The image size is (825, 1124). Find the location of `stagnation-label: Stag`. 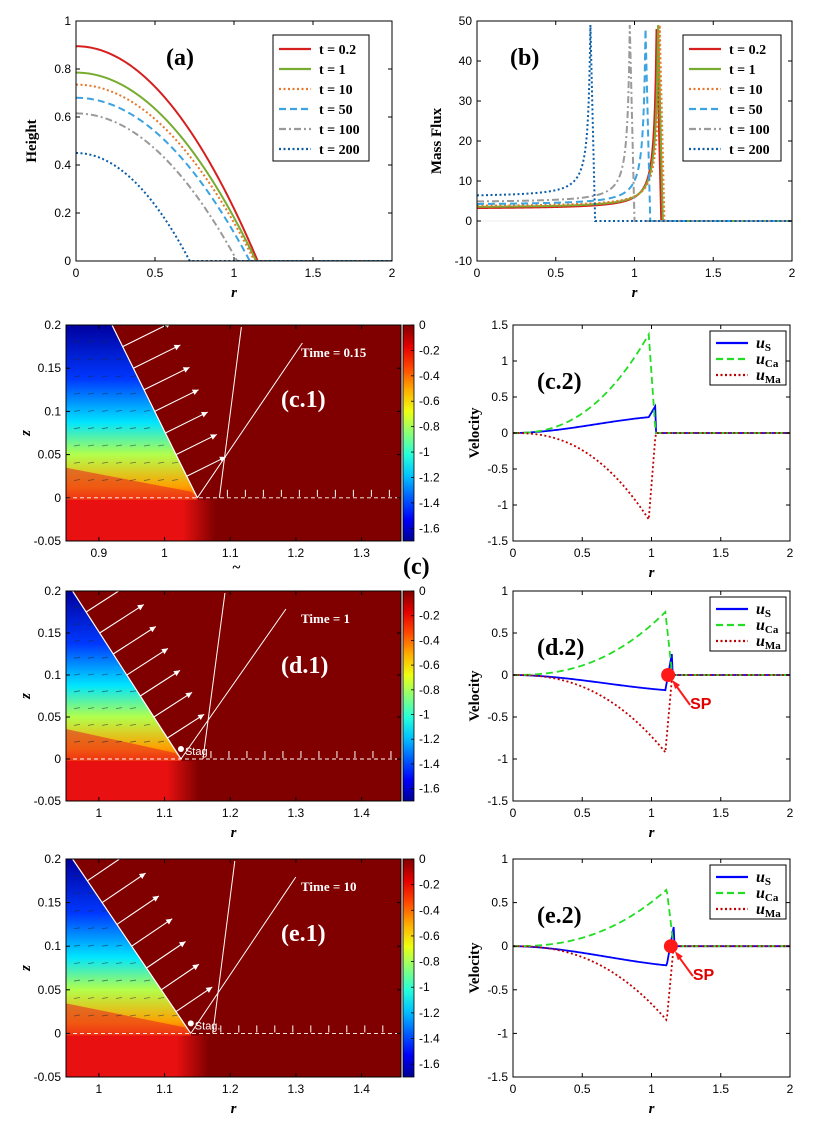

stagnation-label: Stag is located at coordinates (196, 752).